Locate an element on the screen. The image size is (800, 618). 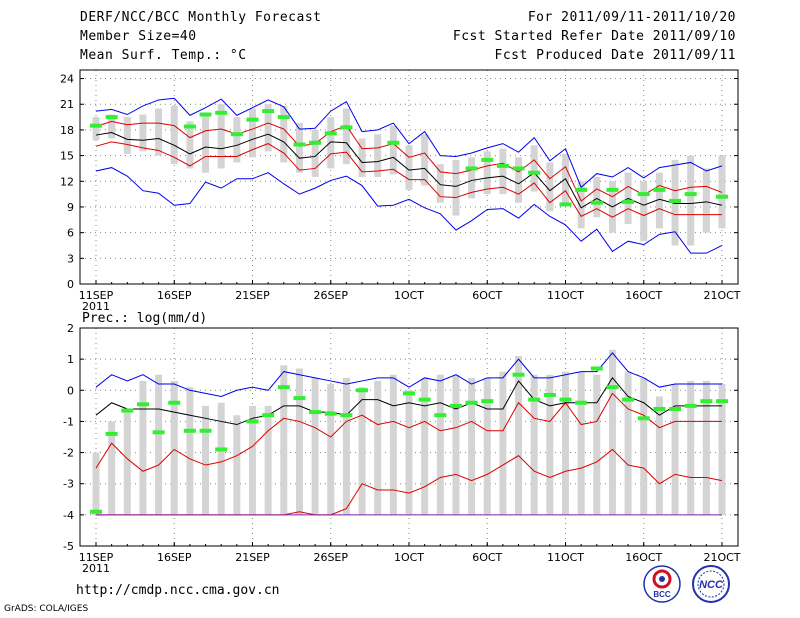
temp-xtick-label: 16SEP is located at coordinates (174, 295).